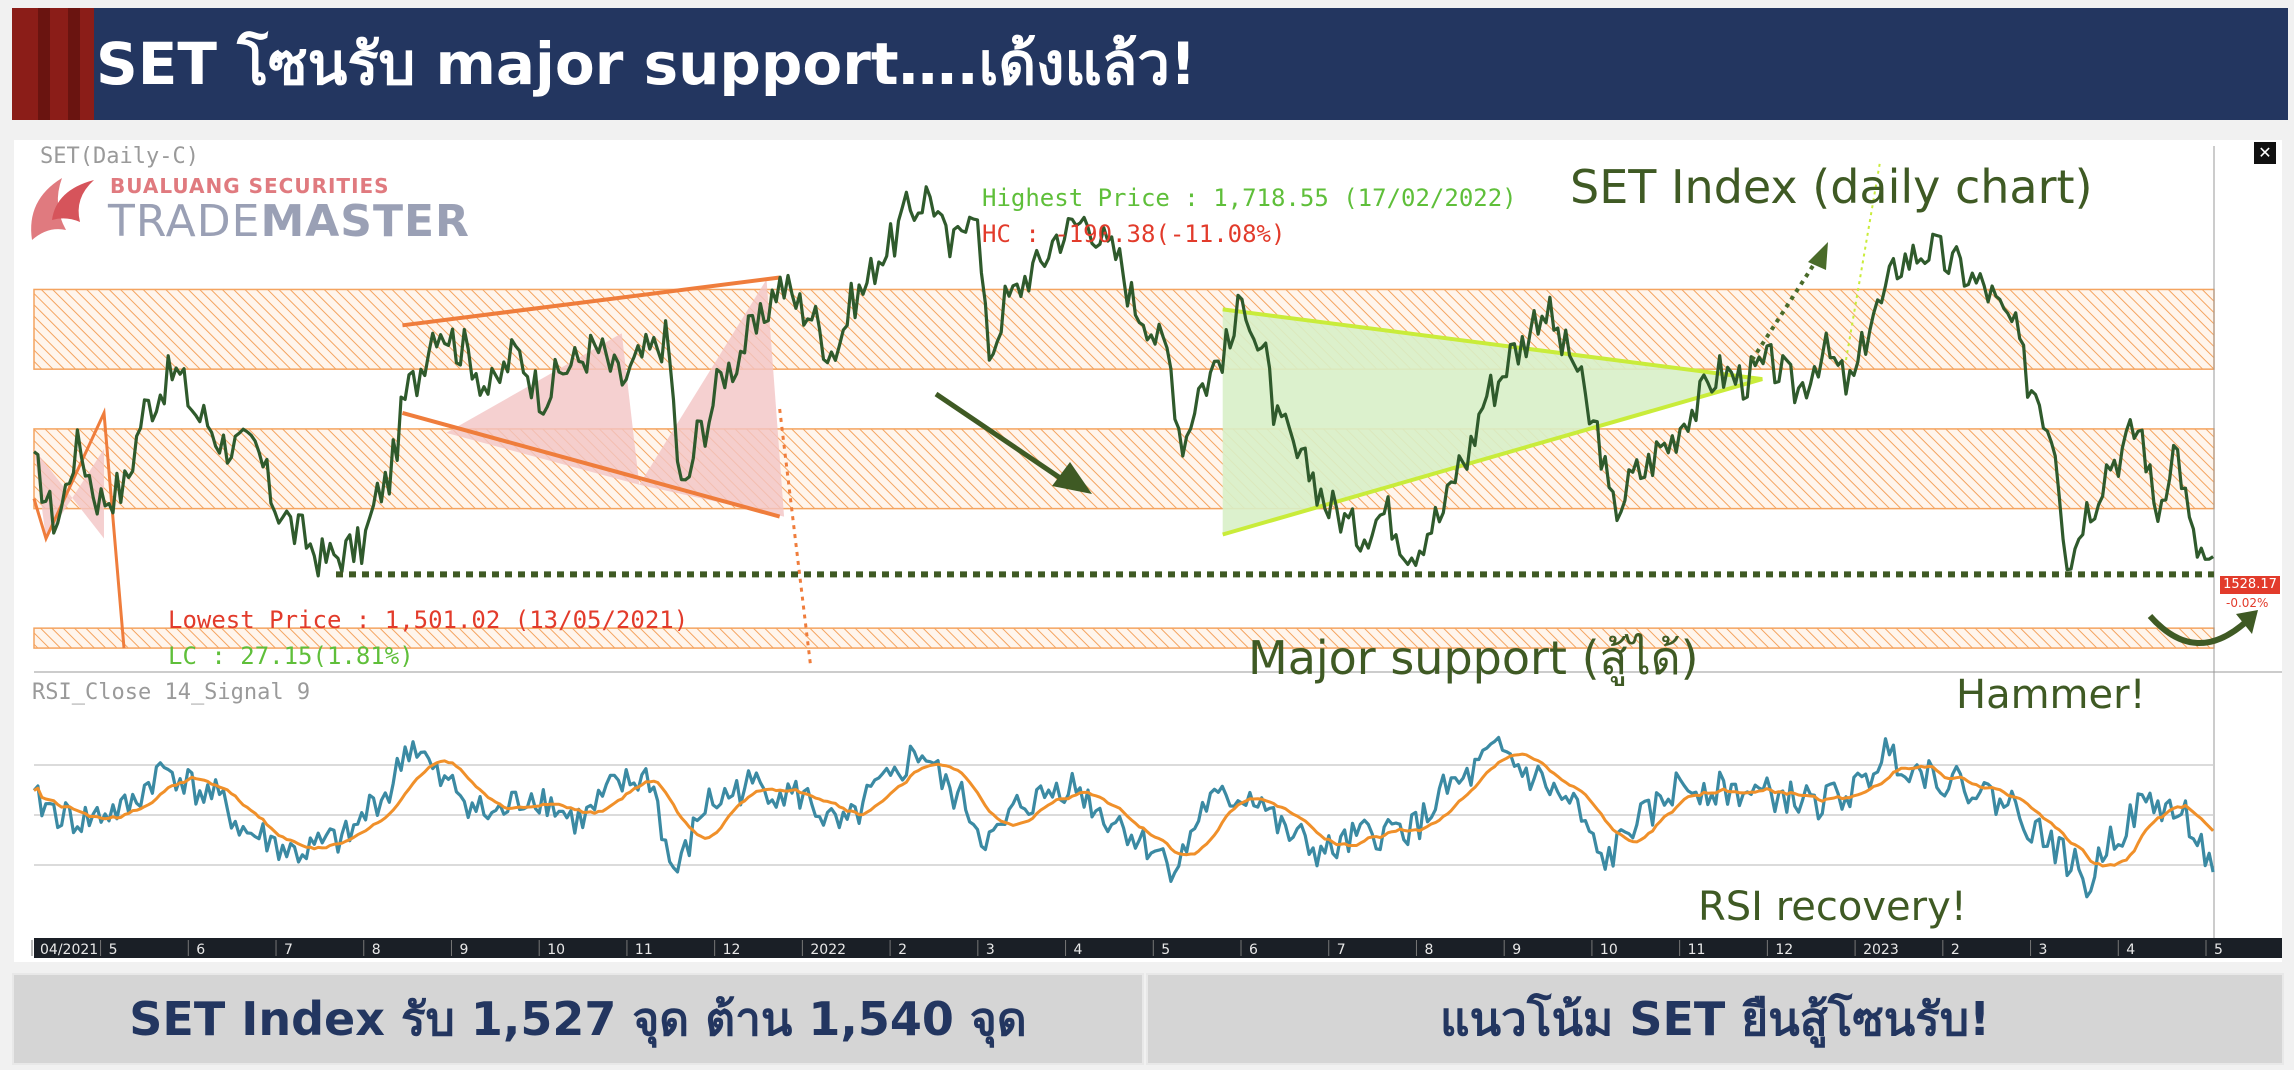 The width and height of the screenshot is (2294, 1070). Describe the element at coordinates (2250, 585) in the screenshot. I see `last-price-tag: 1528.17` at that location.